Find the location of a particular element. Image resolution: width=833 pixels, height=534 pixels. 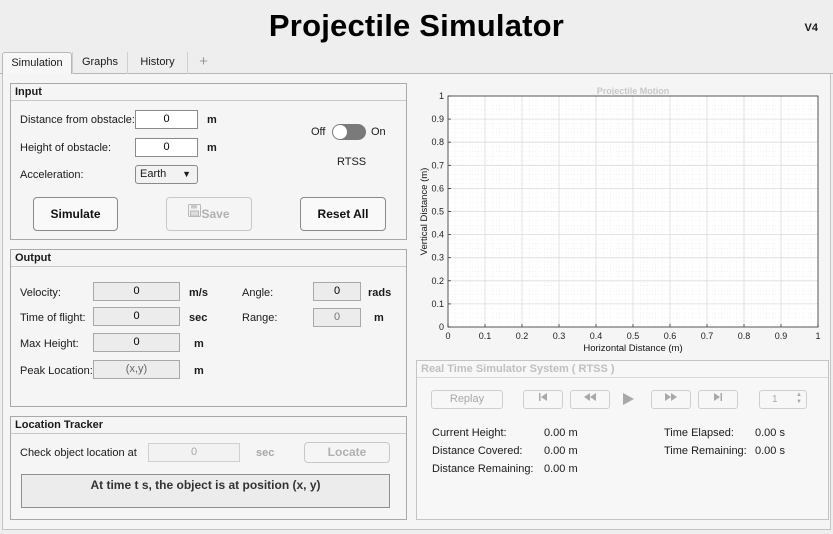

floppy-disk-icon is located at coordinates (195, 213).